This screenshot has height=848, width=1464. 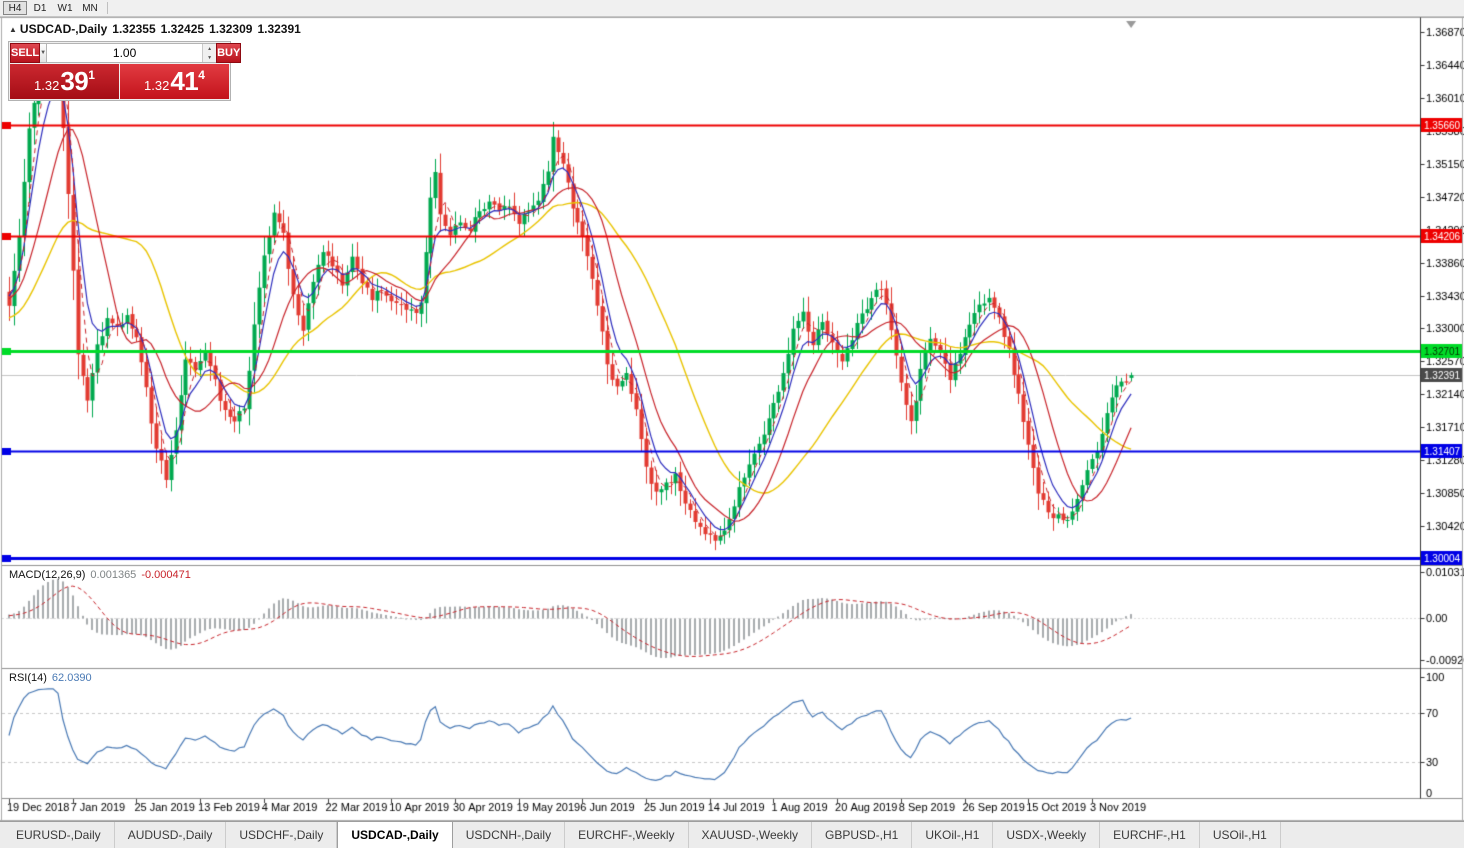 I want to click on buy-price-prefix: 1.32, so click(x=157, y=85).